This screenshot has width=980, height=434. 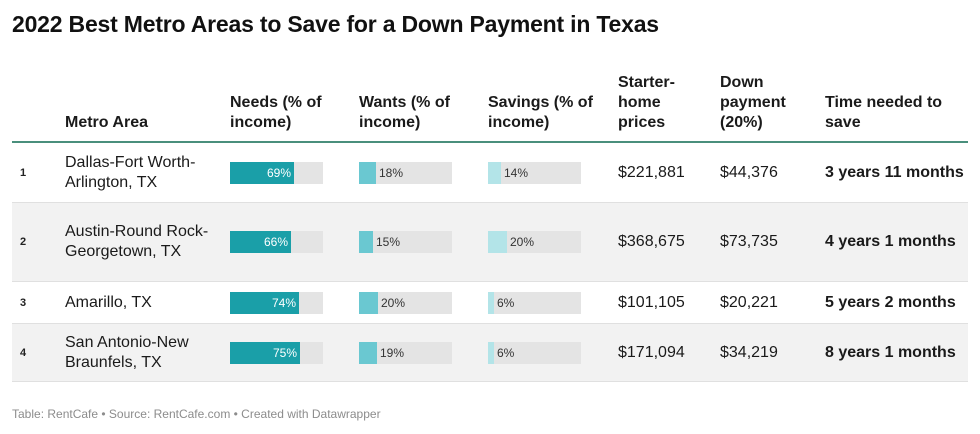 What do you see at coordinates (890, 352) in the screenshot?
I see `time-to-save: 8 years 1 months` at bounding box center [890, 352].